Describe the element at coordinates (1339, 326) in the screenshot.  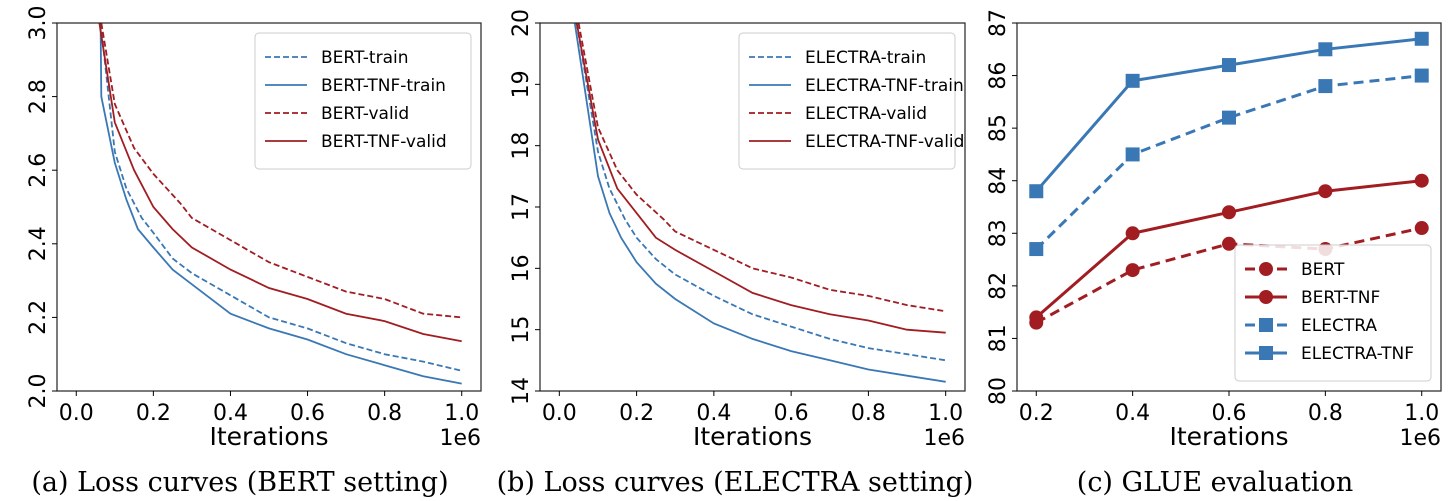
I see `legend-label: ELECTRA` at that location.